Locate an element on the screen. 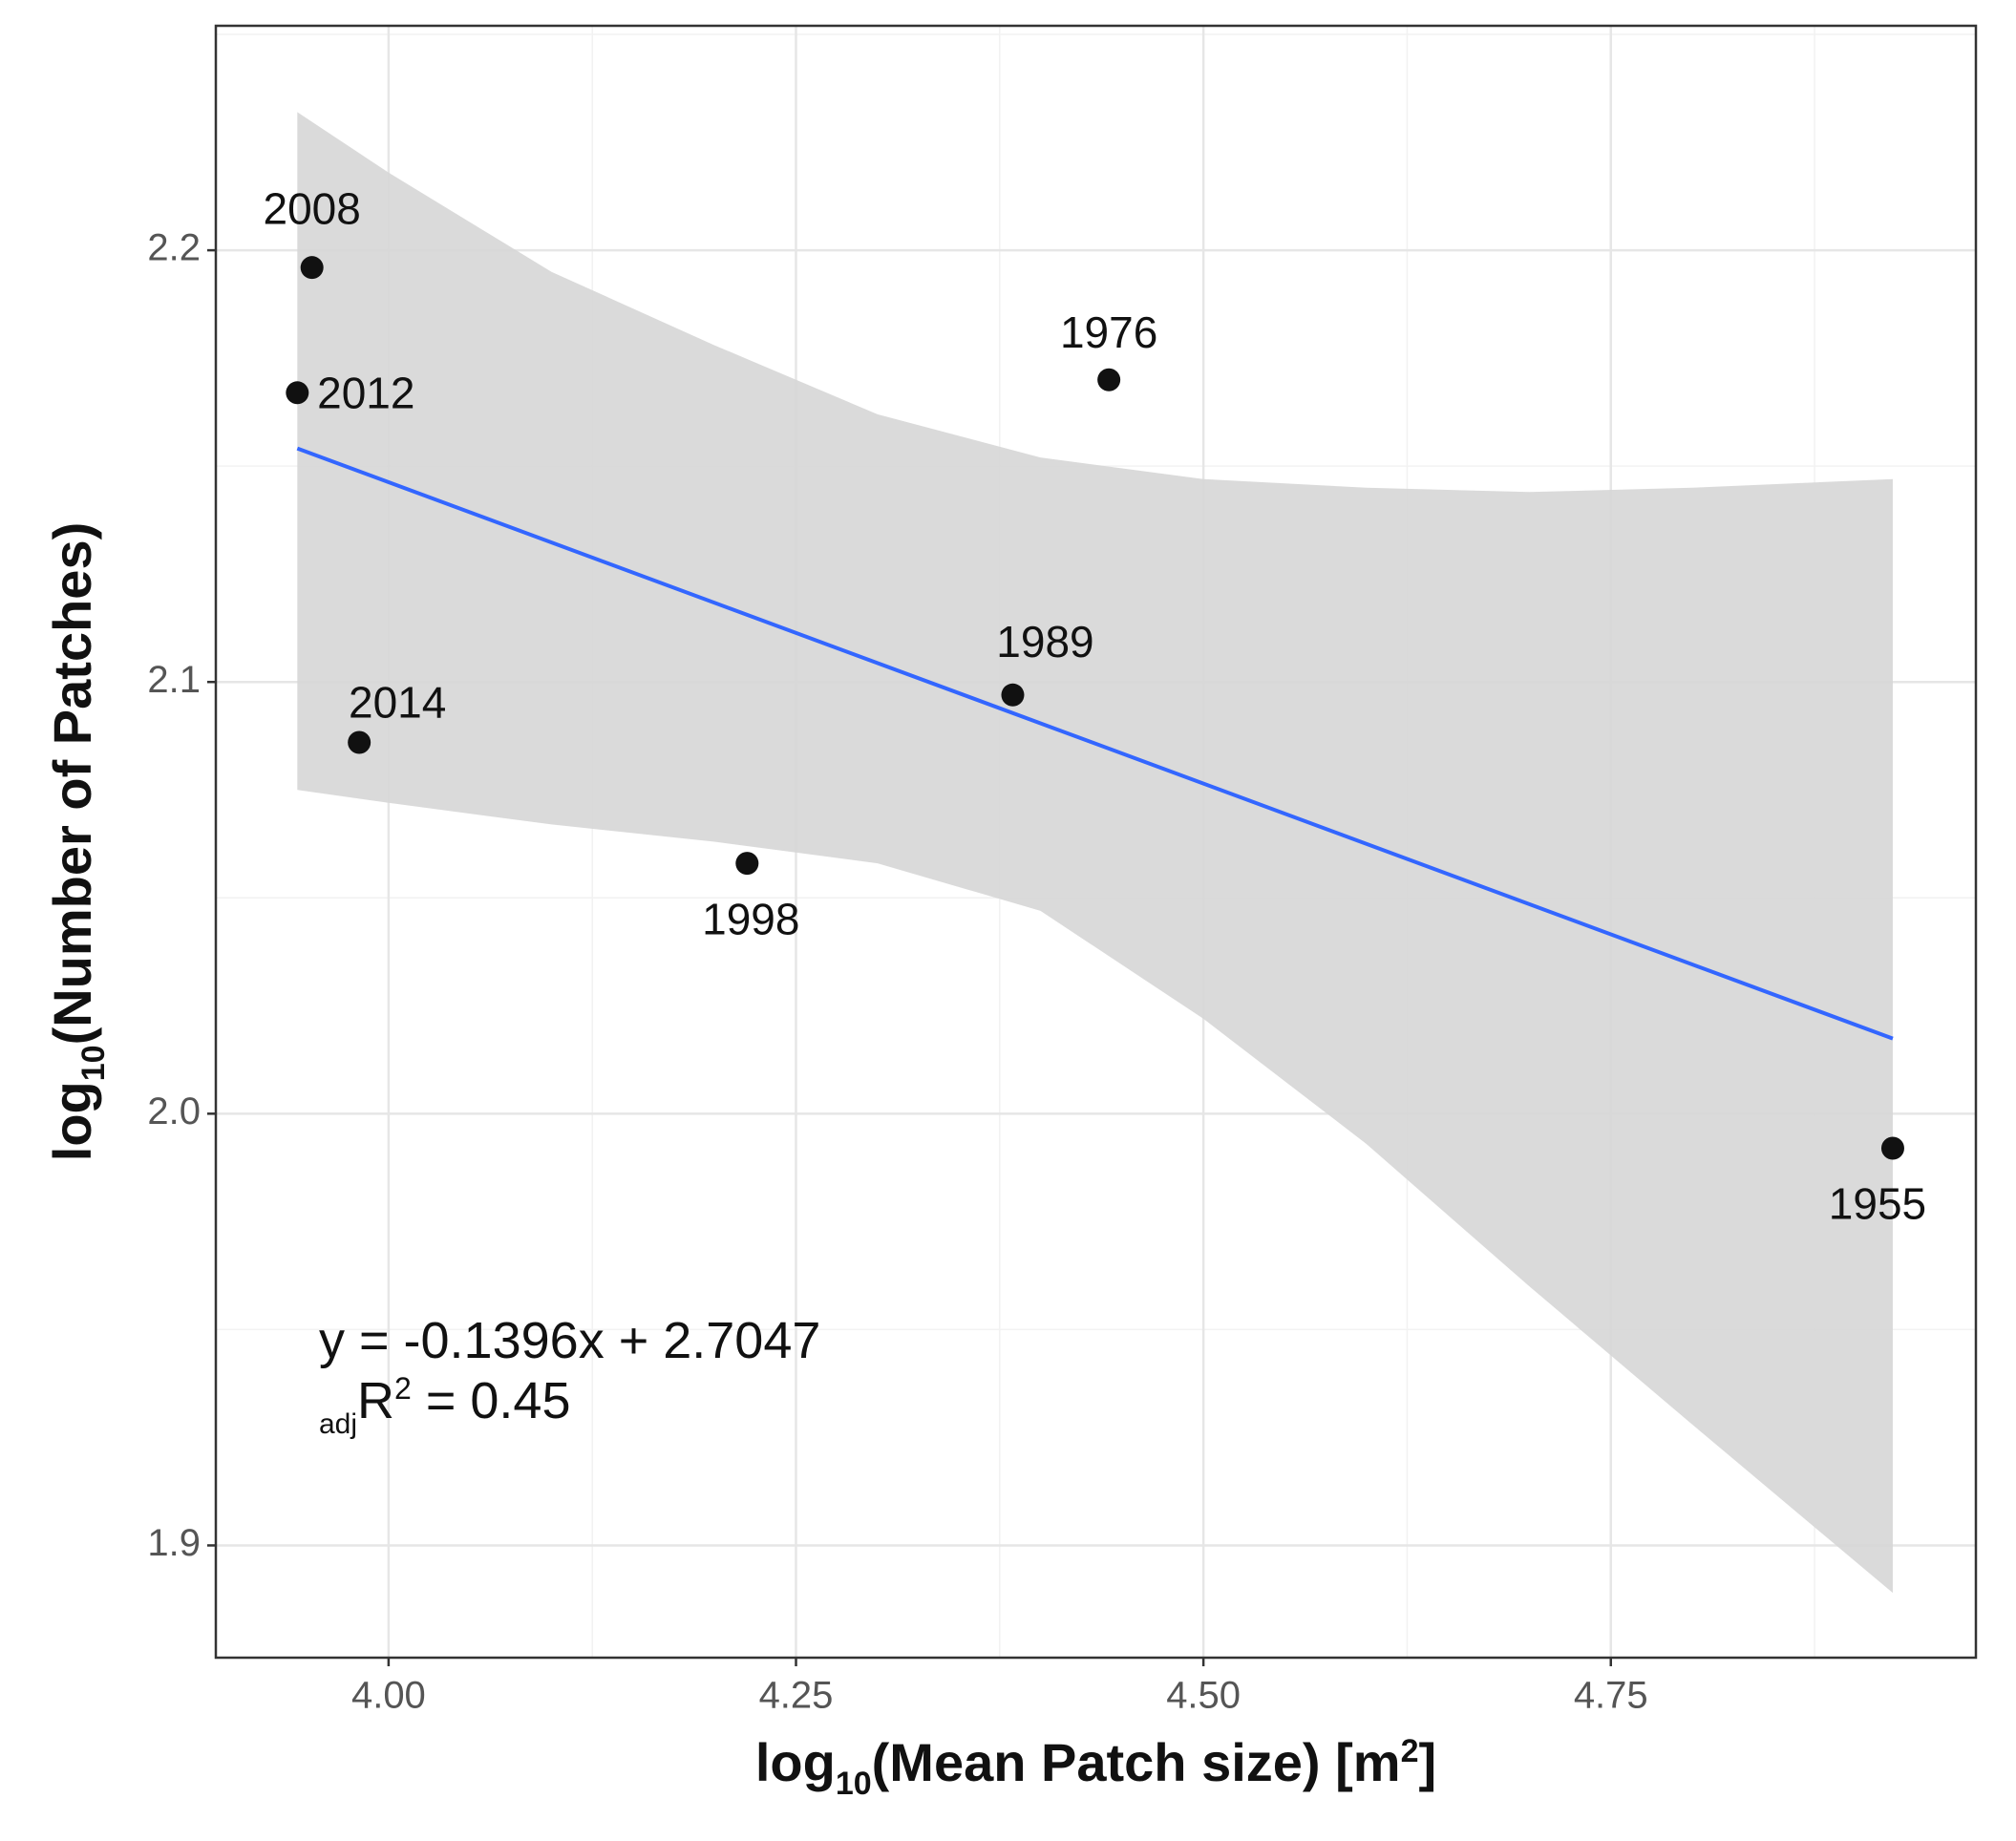  x-tick-label: 4.00 is located at coordinates (388, 1696).